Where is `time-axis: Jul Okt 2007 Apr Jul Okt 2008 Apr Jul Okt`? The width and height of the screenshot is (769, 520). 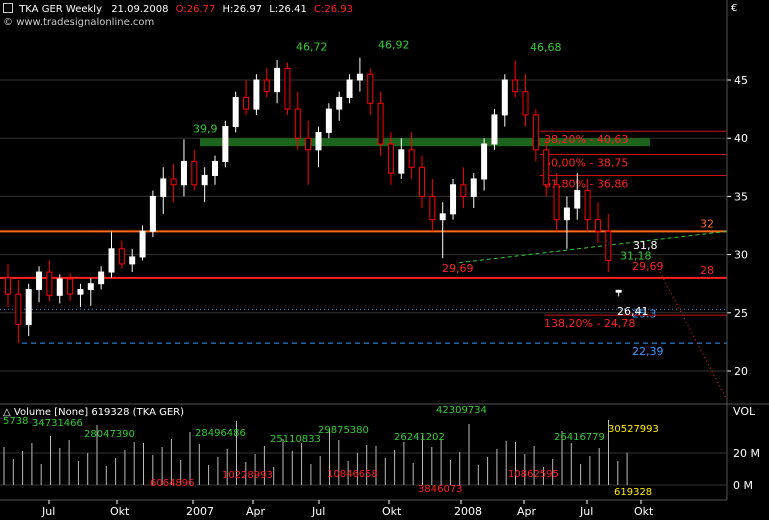
time-axis: Jul Okt 2007 Apr Jul Okt 2008 Apr Jul Okt is located at coordinates (363, 508).